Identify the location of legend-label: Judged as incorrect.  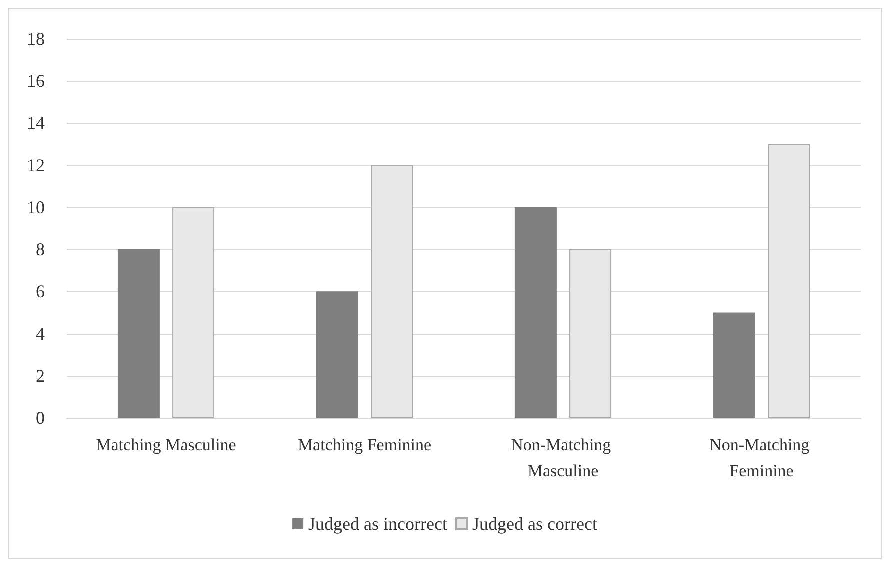
(378, 524).